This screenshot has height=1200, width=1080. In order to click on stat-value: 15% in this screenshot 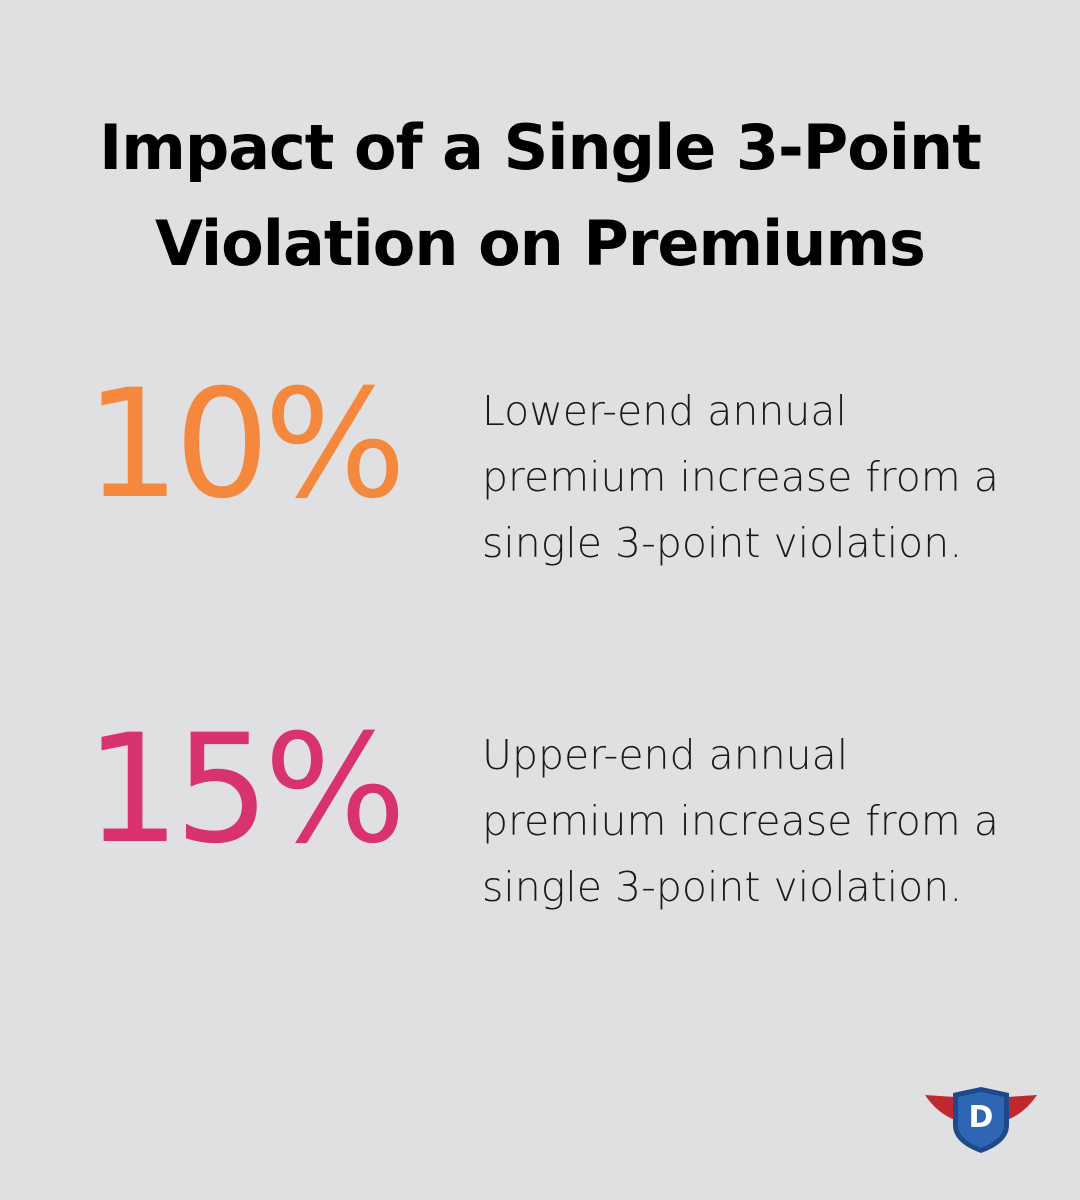, I will do `click(245, 790)`.